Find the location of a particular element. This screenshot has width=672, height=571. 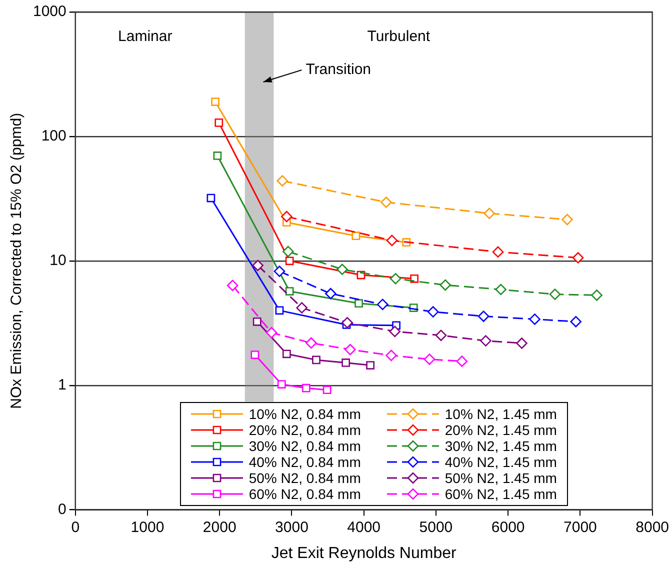

x-tick-label: 4000 is located at coordinates (364, 527).